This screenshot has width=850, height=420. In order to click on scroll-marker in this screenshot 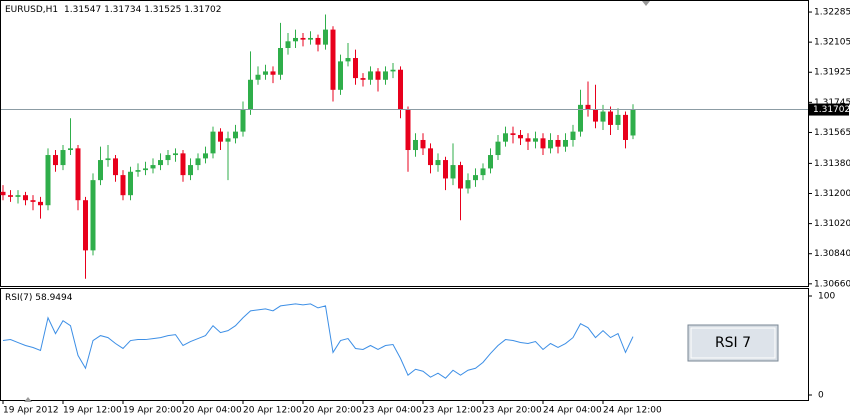, I will do `click(646, 3)`.